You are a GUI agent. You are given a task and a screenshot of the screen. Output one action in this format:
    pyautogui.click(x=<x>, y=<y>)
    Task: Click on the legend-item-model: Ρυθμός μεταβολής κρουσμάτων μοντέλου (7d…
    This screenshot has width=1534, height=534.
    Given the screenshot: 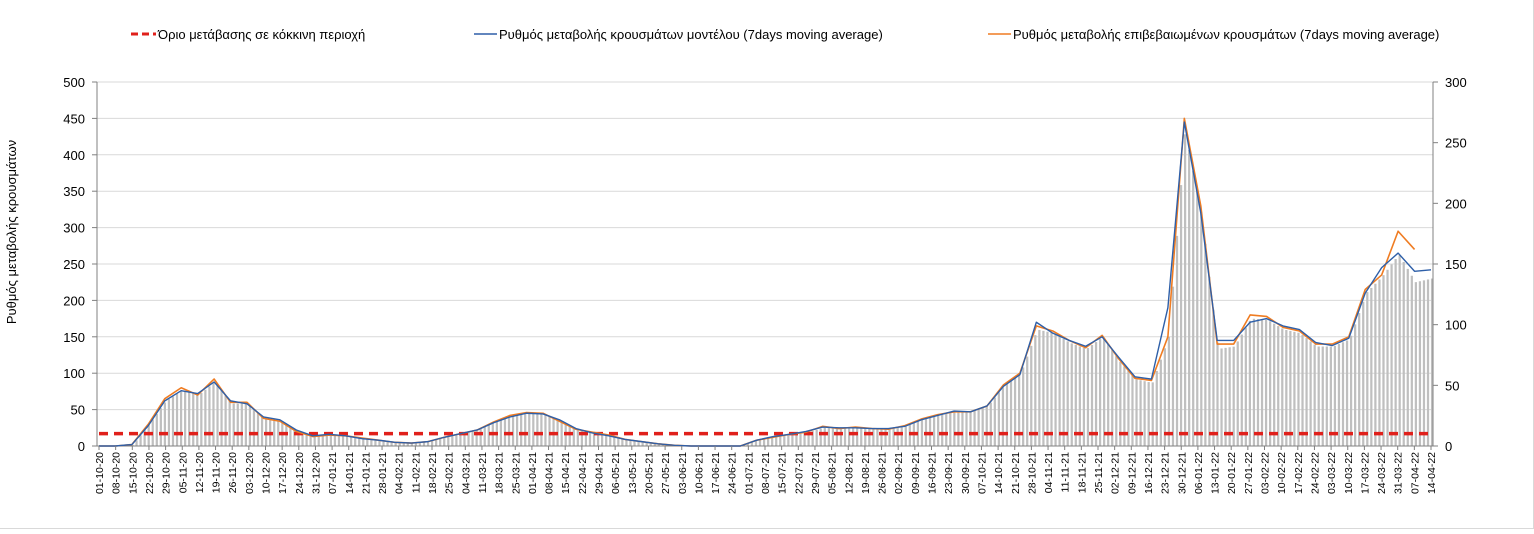 What is the action you would take?
    pyautogui.click(x=678, y=34)
    